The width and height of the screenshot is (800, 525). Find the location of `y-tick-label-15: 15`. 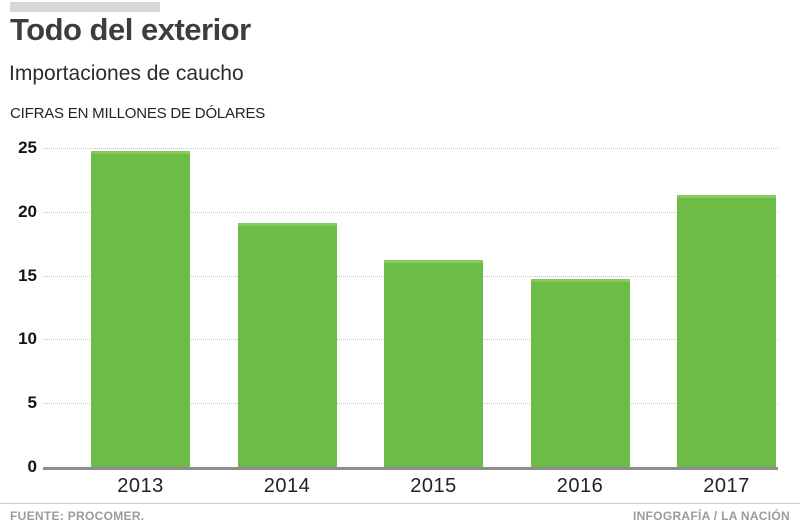

y-tick-label-15: 15 is located at coordinates (27, 275).